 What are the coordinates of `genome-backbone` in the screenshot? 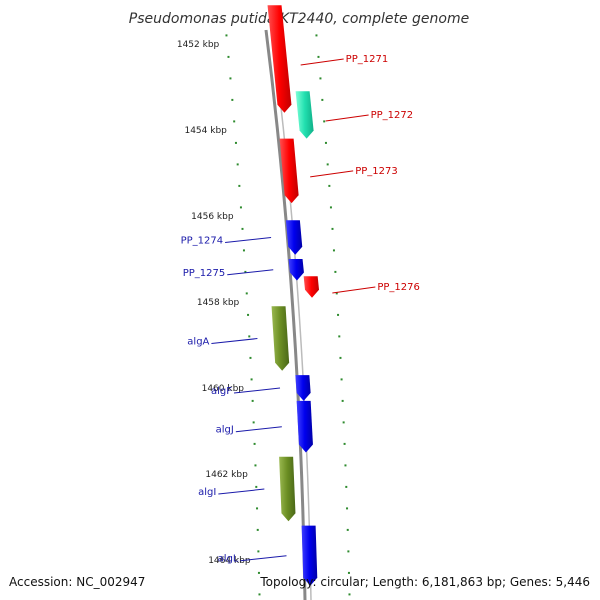 It's located at (285, 314).